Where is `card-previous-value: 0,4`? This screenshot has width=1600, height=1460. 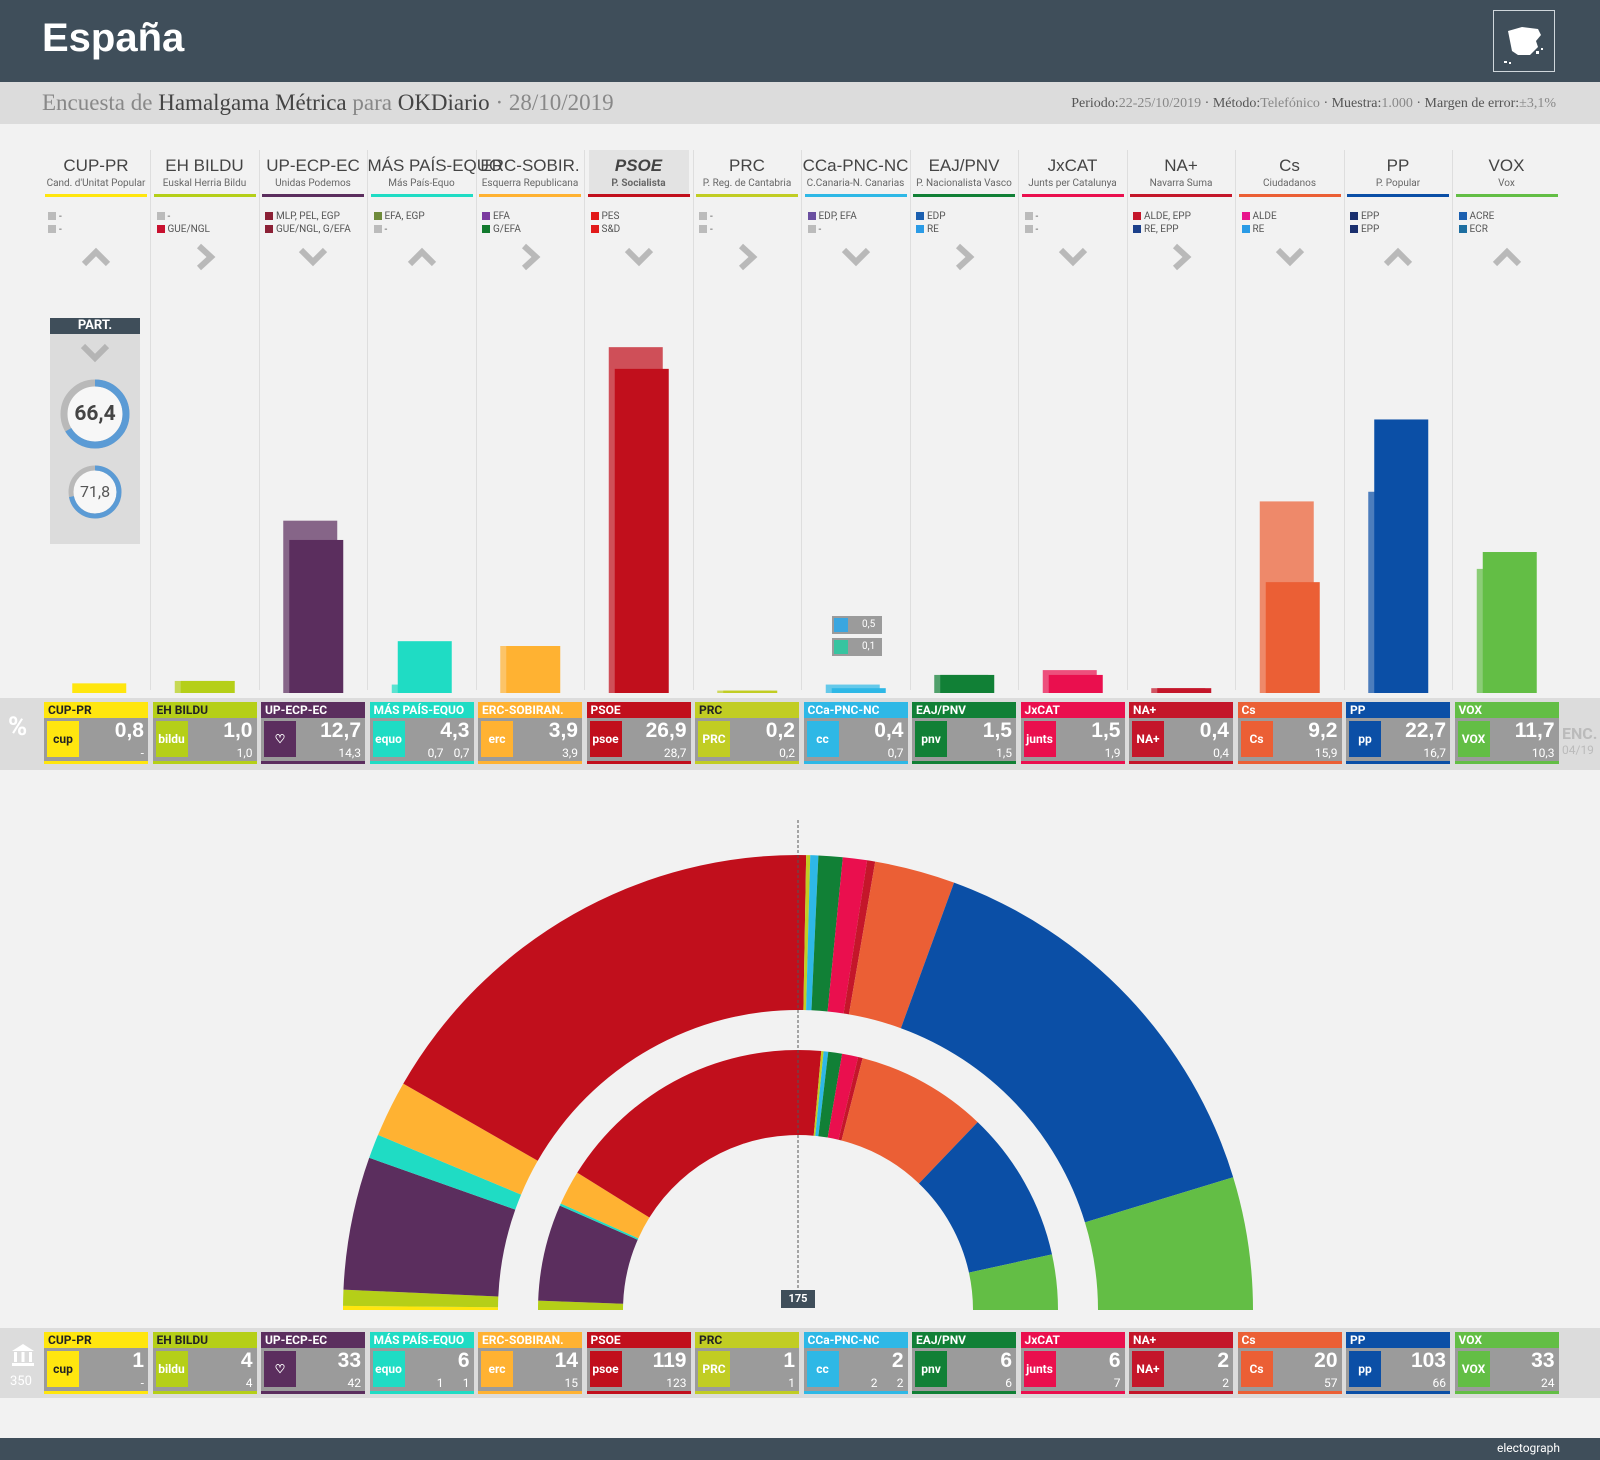
card-previous-value: 0,4 is located at coordinates (1221, 753).